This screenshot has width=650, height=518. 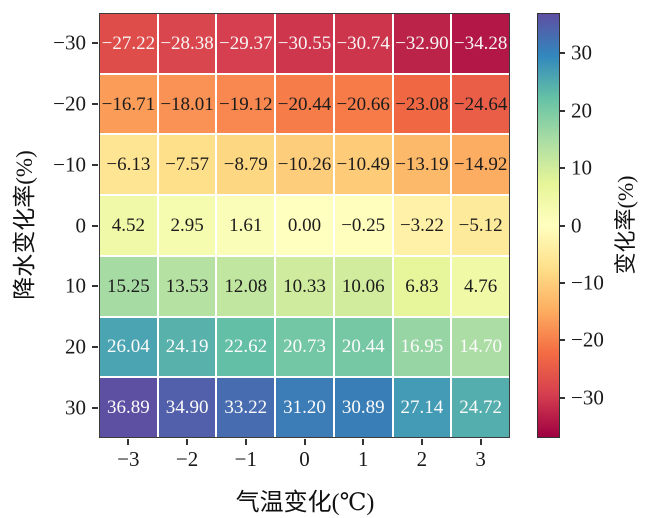 I want to click on heatmap-cell-value: 24.72, so click(x=481, y=408).